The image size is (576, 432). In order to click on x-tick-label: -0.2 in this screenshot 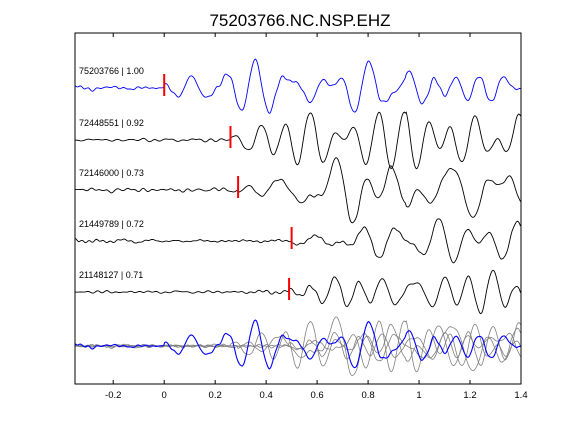, I will do `click(113, 395)`.